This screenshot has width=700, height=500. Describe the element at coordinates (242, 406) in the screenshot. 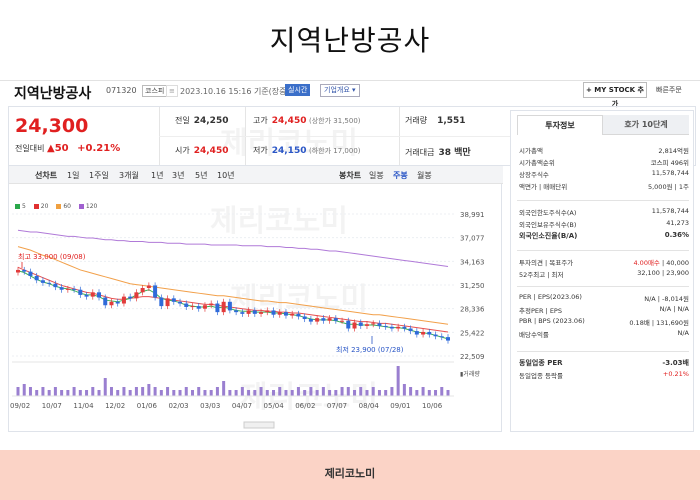

I see `x-tick-label: 04/07` at that location.